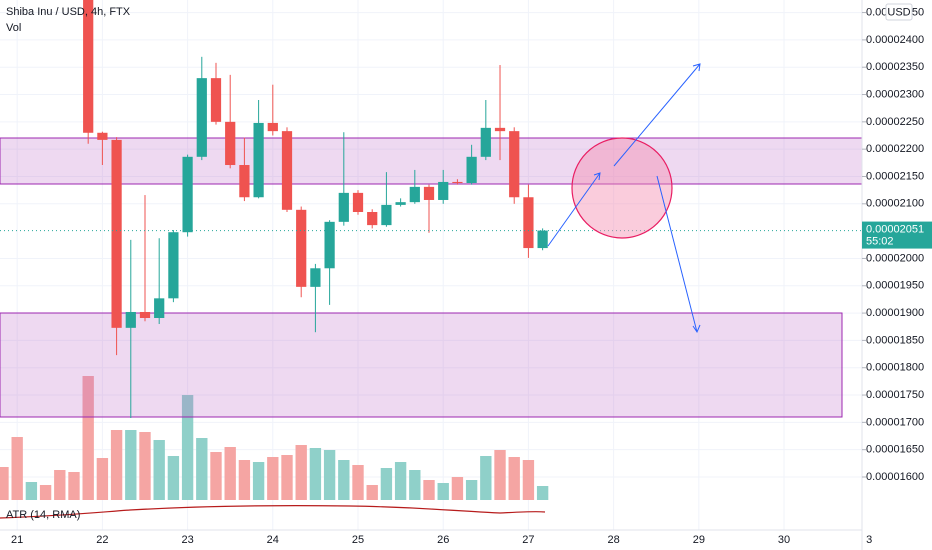 The image size is (932, 550). What do you see at coordinates (784, 540) in the screenshot?
I see `x-tick-label: 30` at bounding box center [784, 540].